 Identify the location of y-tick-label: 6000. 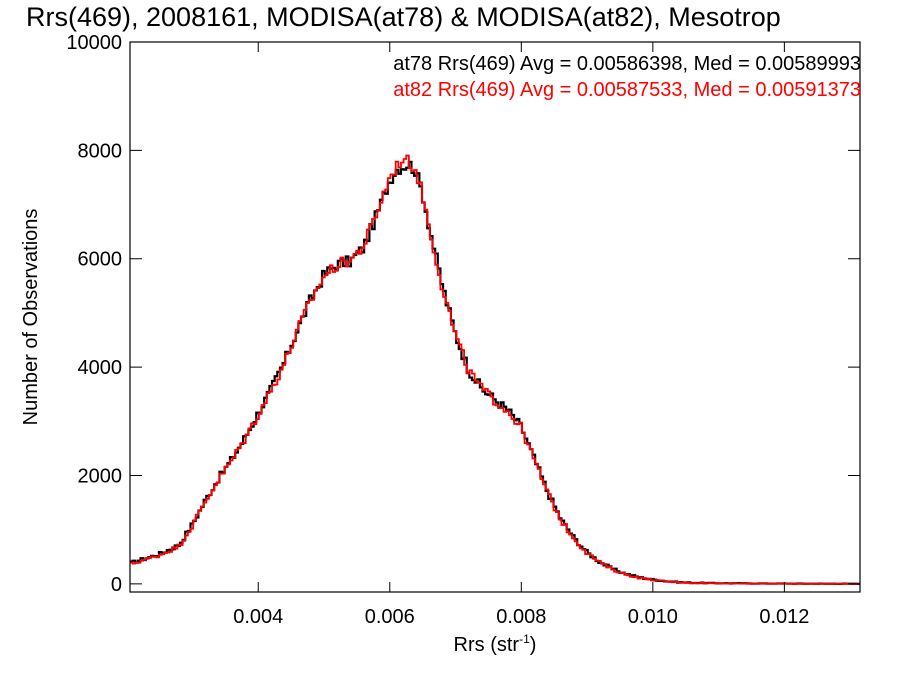
(100, 260).